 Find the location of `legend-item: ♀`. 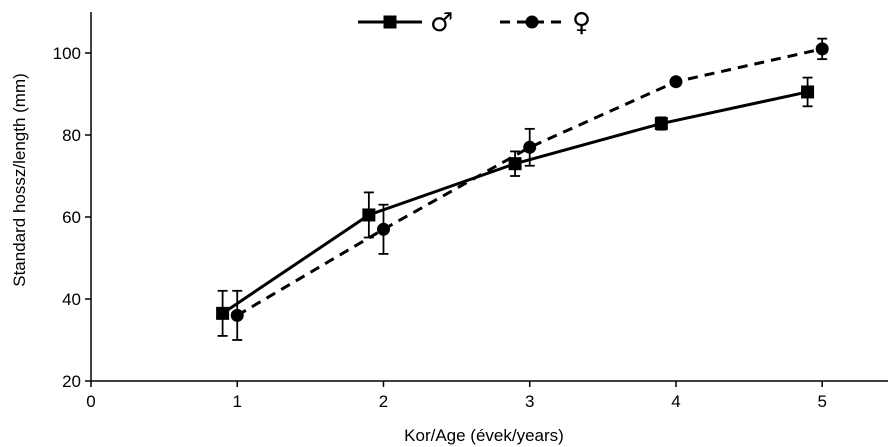

legend-item: ♀ is located at coordinates (545, 23).